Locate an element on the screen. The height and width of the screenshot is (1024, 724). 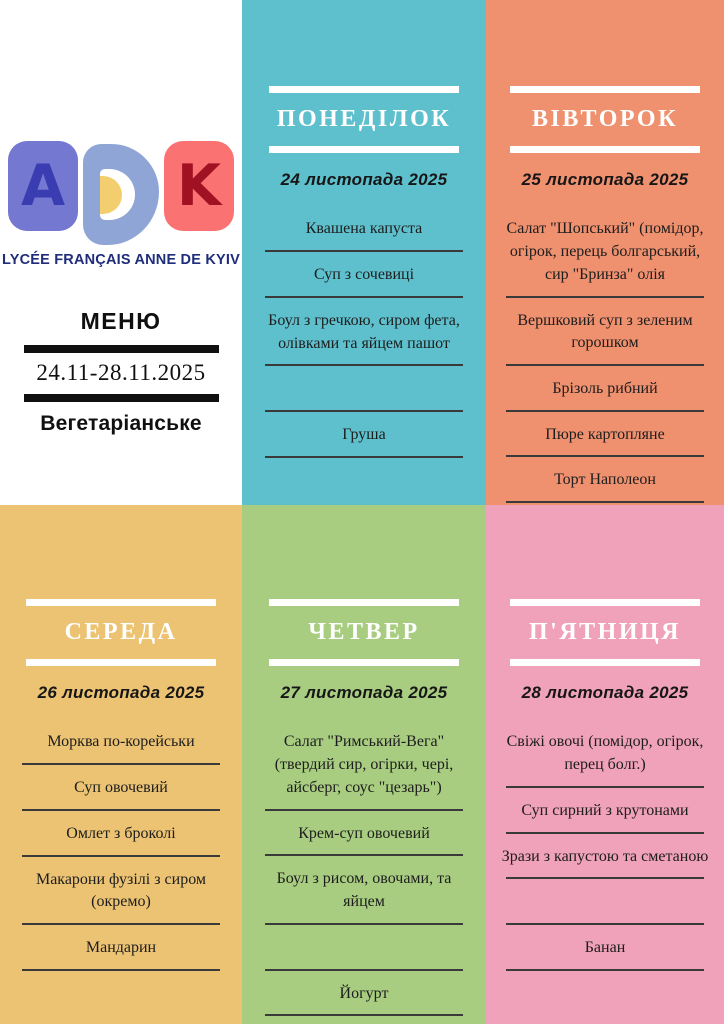
menu-item: Зрази з капустою та сметаною is located at coordinates (605, 863).